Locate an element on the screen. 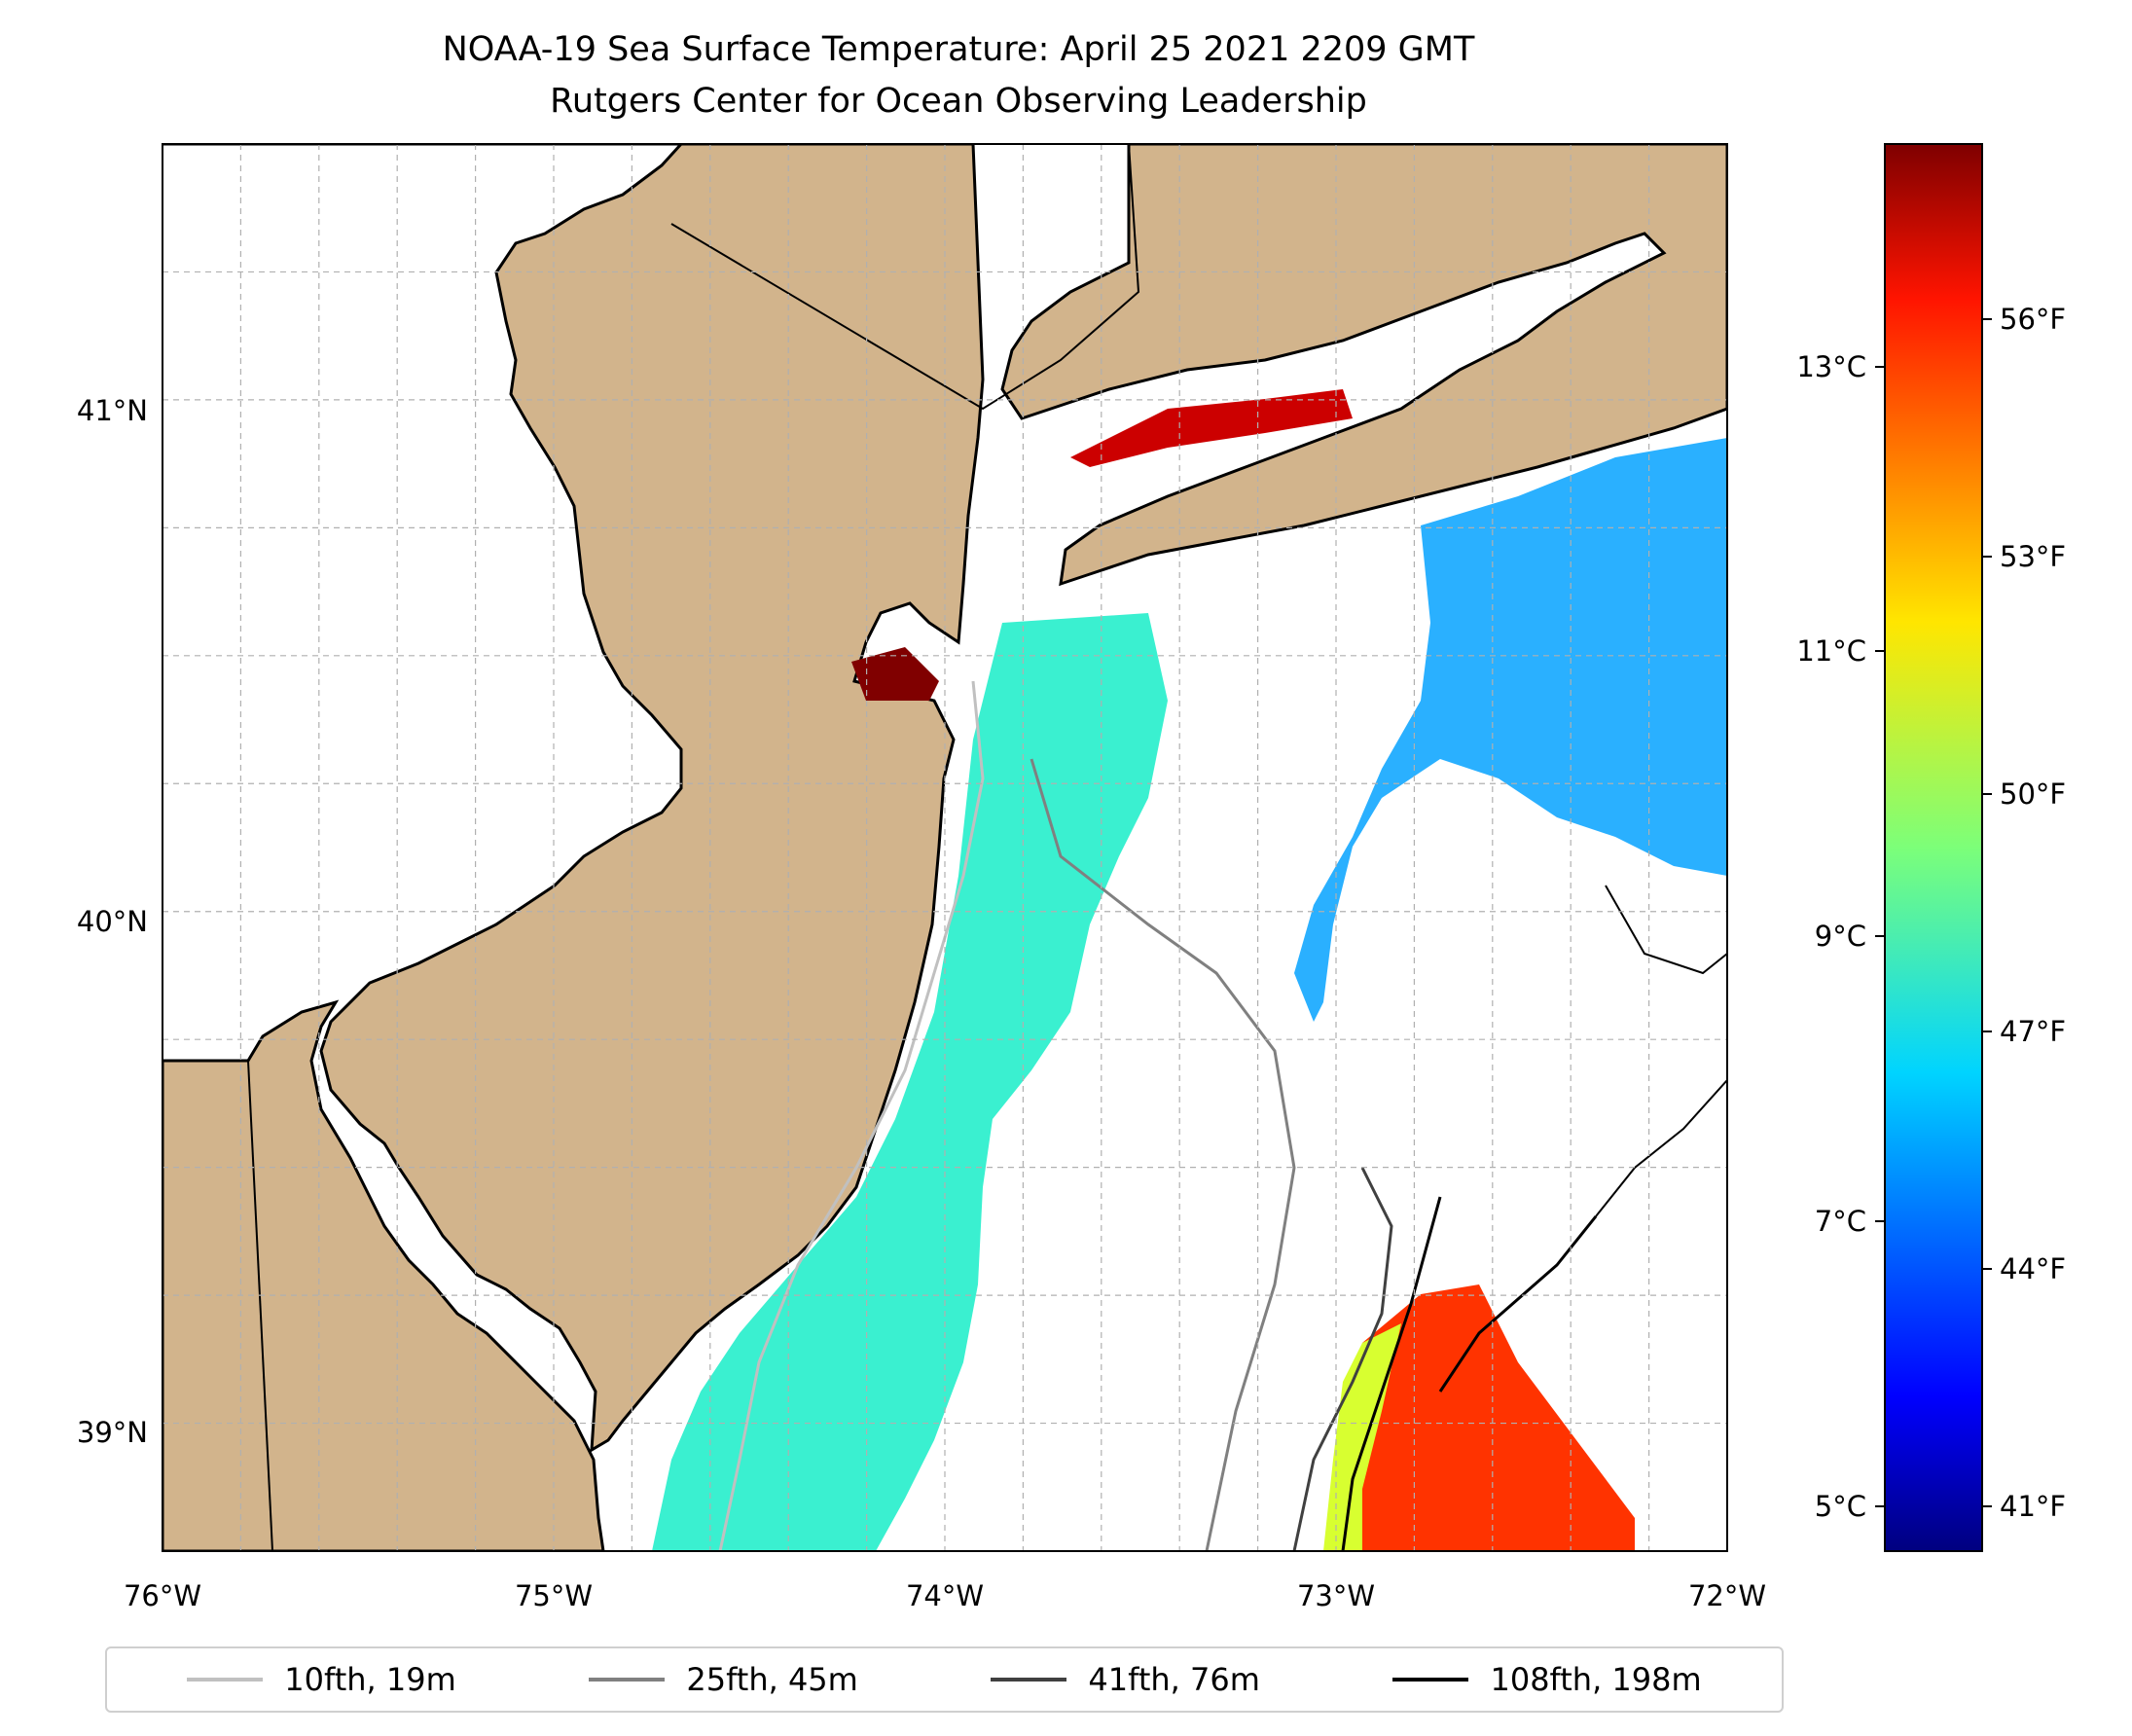  sst-warm-edge is located at coordinates (1362, 1437).